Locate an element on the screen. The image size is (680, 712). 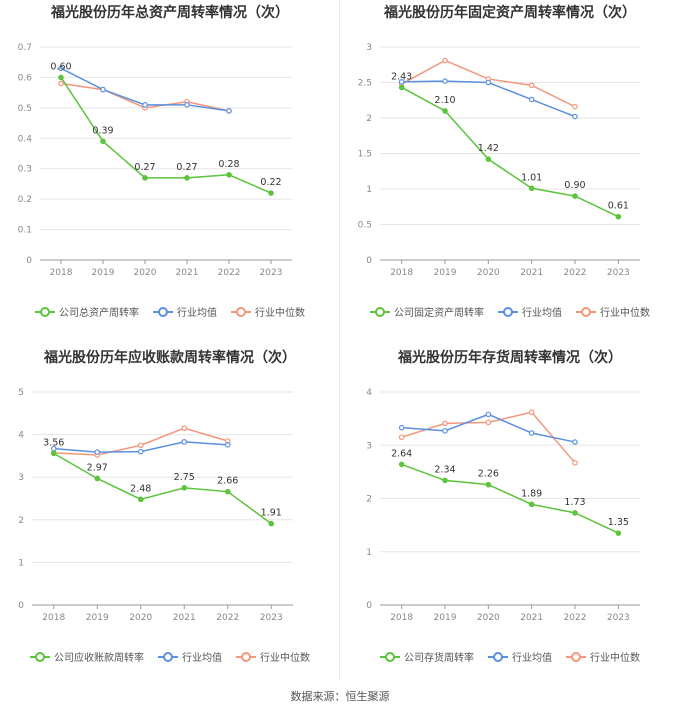
data-label: 1.35 is located at coordinates (618, 522).